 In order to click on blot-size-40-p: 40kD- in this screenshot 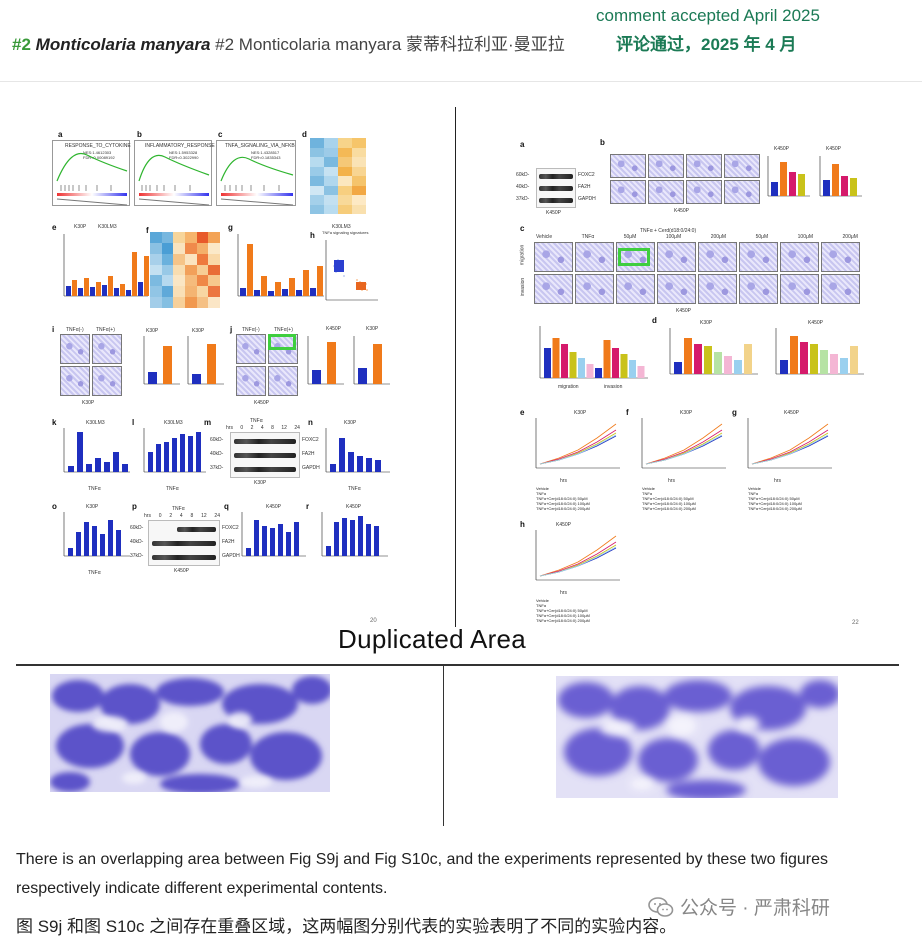, I will do `click(137, 542)`.